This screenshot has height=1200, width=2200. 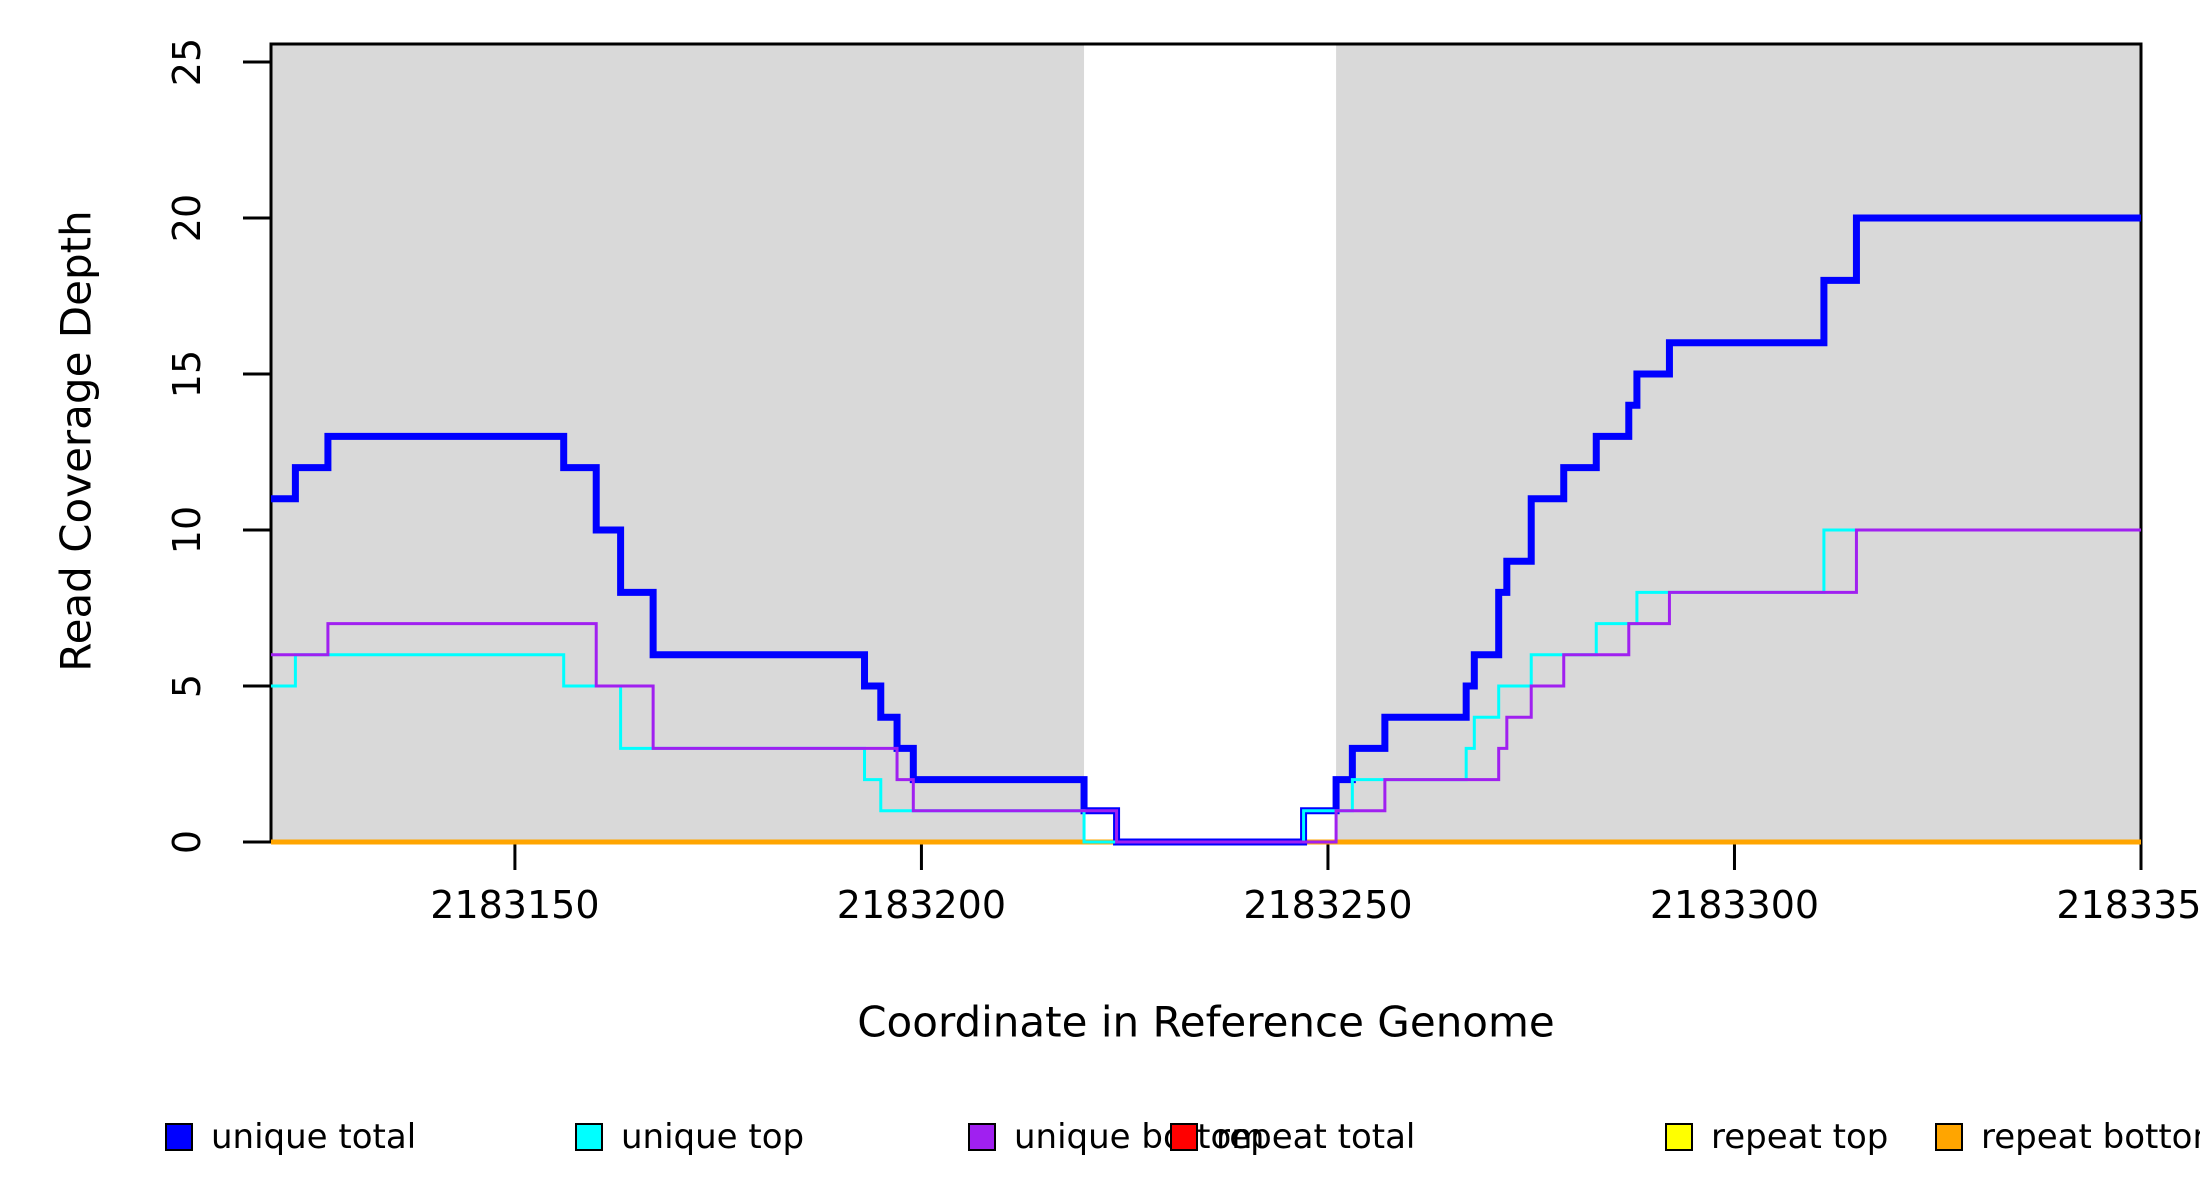 I want to click on legend-item-unique-top: unique top, so click(x=689, y=1137).